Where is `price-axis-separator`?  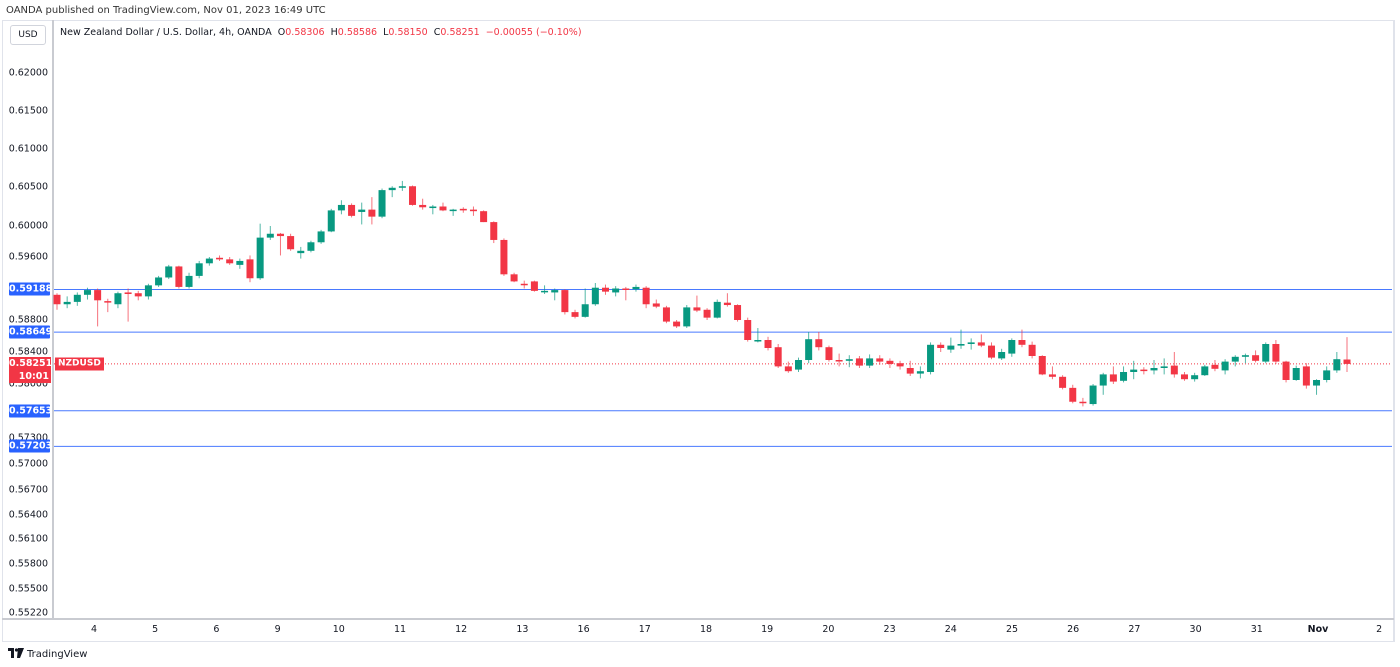
price-axis-separator is located at coordinates (53, 319).